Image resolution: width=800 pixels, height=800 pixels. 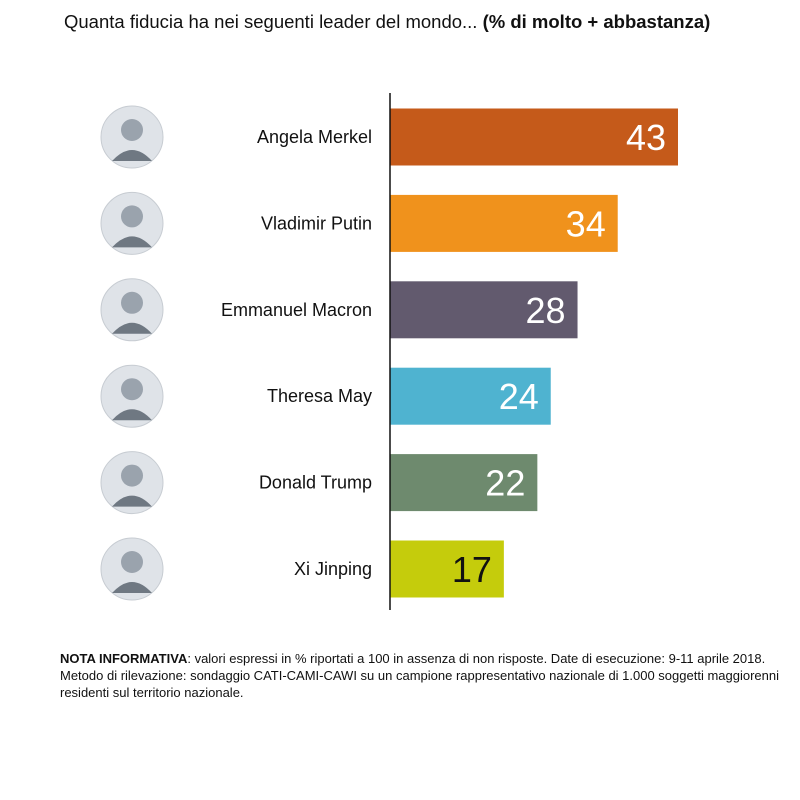 What do you see at coordinates (315, 483) in the screenshot?
I see `category-label: Donald Trump` at bounding box center [315, 483].